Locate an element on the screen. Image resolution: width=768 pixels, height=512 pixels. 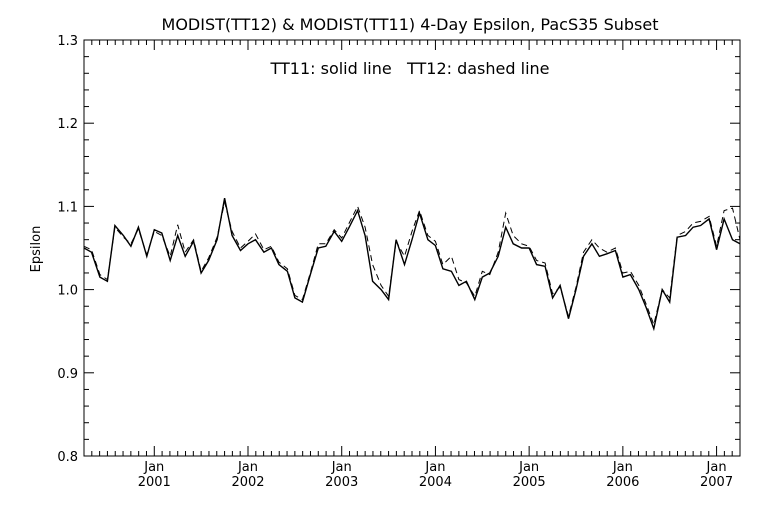
x-tick-year-label: 2003 is located at coordinates (341, 482).